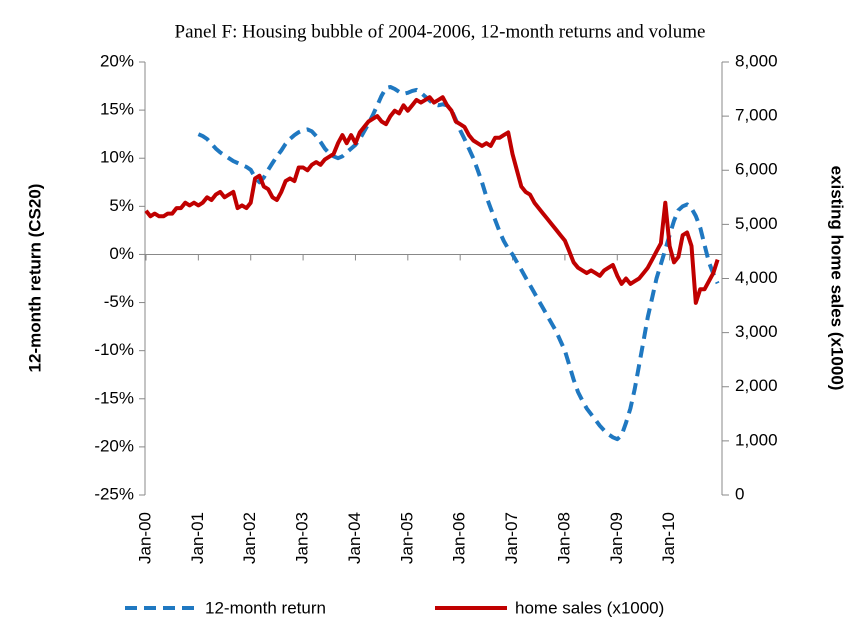  I want to click on y-tick-label: -5%, so click(119, 301).